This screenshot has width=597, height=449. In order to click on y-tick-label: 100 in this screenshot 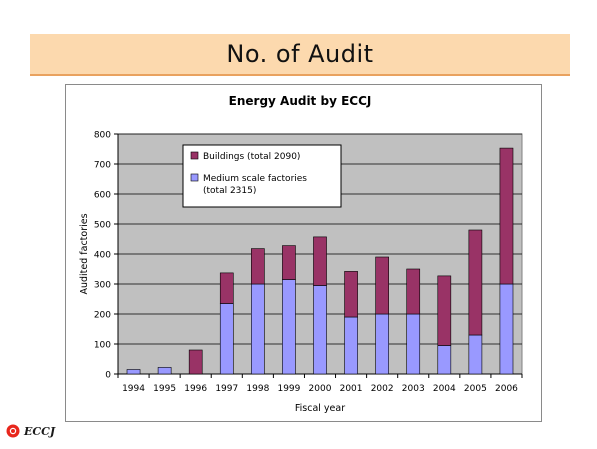, I will do `click(102, 346)`.